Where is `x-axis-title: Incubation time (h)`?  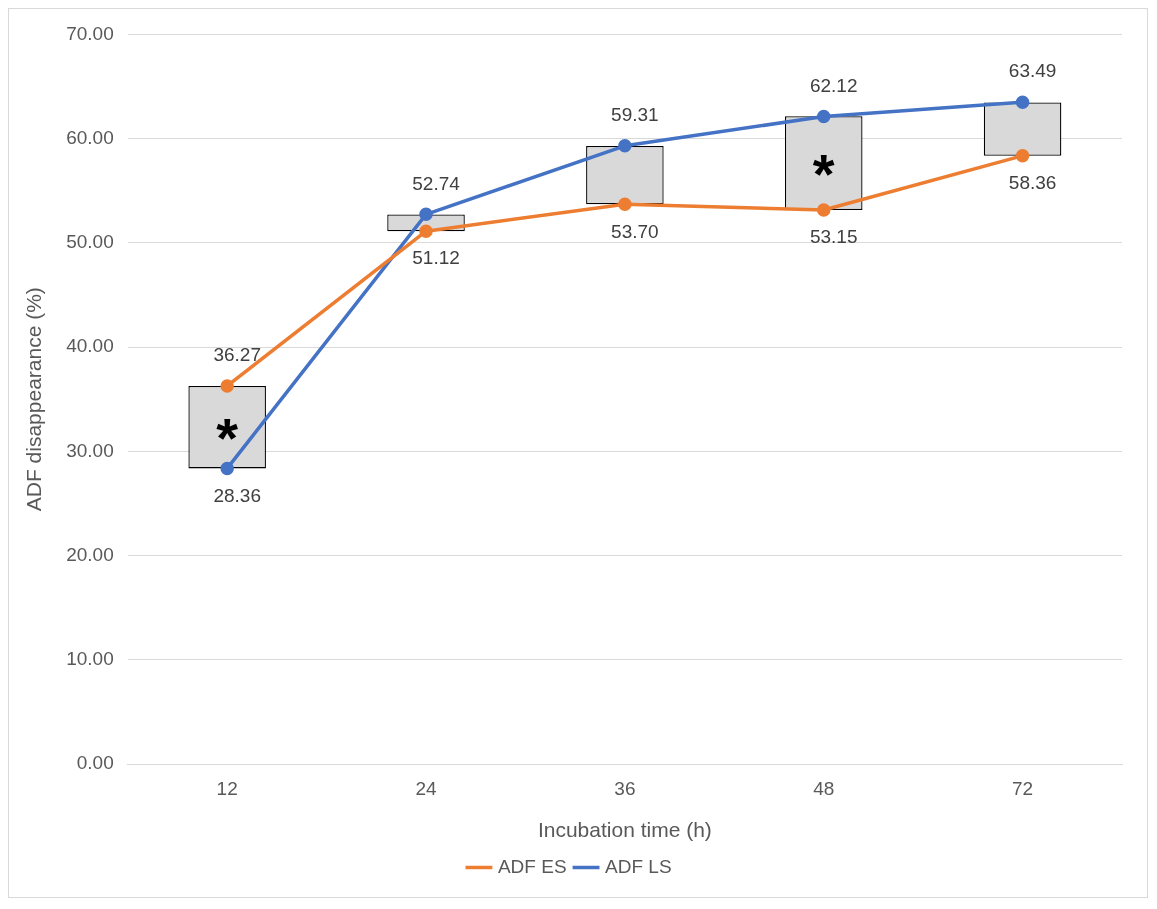
x-axis-title: Incubation time (h) is located at coordinates (624, 830).